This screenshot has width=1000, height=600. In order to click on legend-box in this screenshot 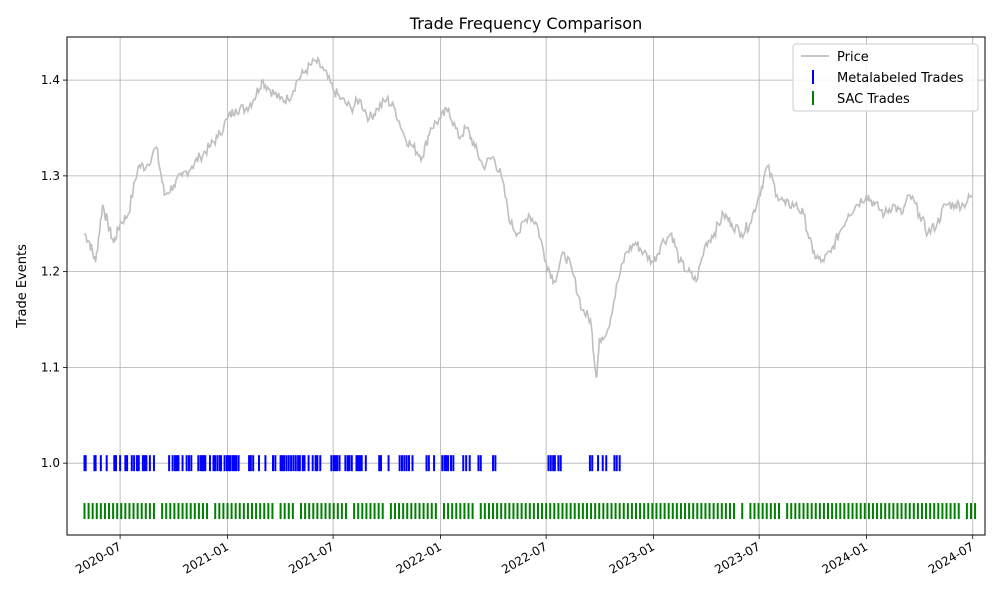, I will do `click(885, 77)`.